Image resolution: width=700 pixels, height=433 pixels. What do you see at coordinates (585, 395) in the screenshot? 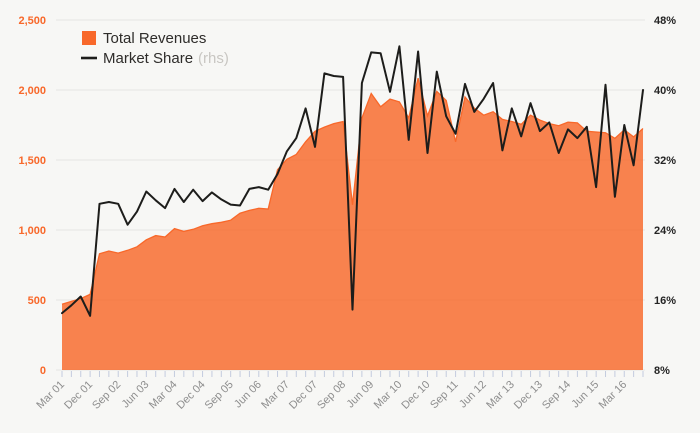
I see `x-axis-tick-label: Jun 15` at bounding box center [585, 395].